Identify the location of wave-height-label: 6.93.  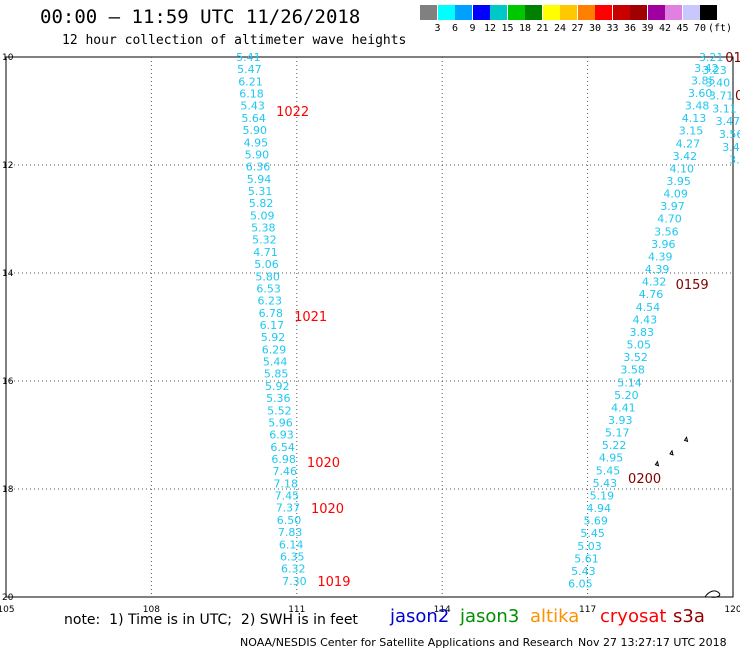
(281, 435).